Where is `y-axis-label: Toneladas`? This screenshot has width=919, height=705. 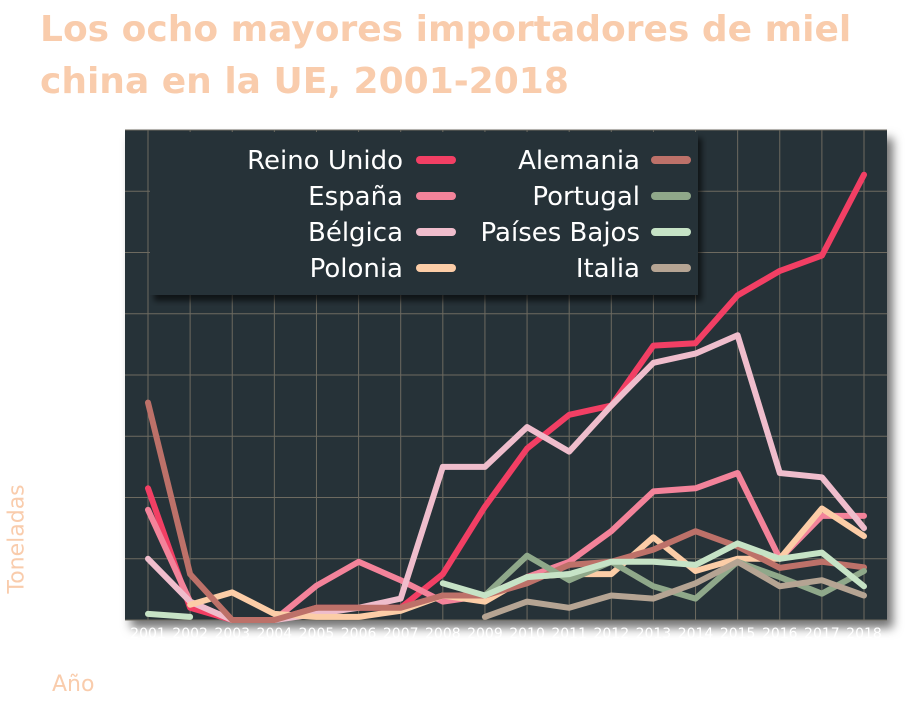 y-axis-label: Toneladas is located at coordinates (17, 539).